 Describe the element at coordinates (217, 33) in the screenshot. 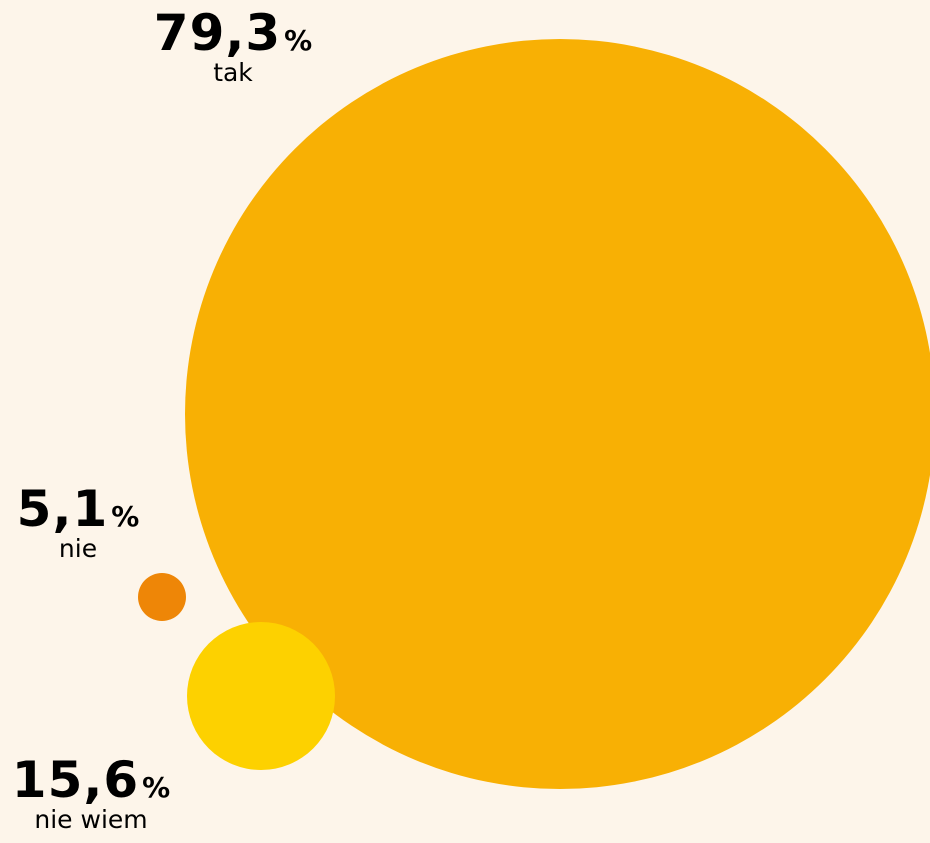

I see `value-tak: 79,3` at that location.